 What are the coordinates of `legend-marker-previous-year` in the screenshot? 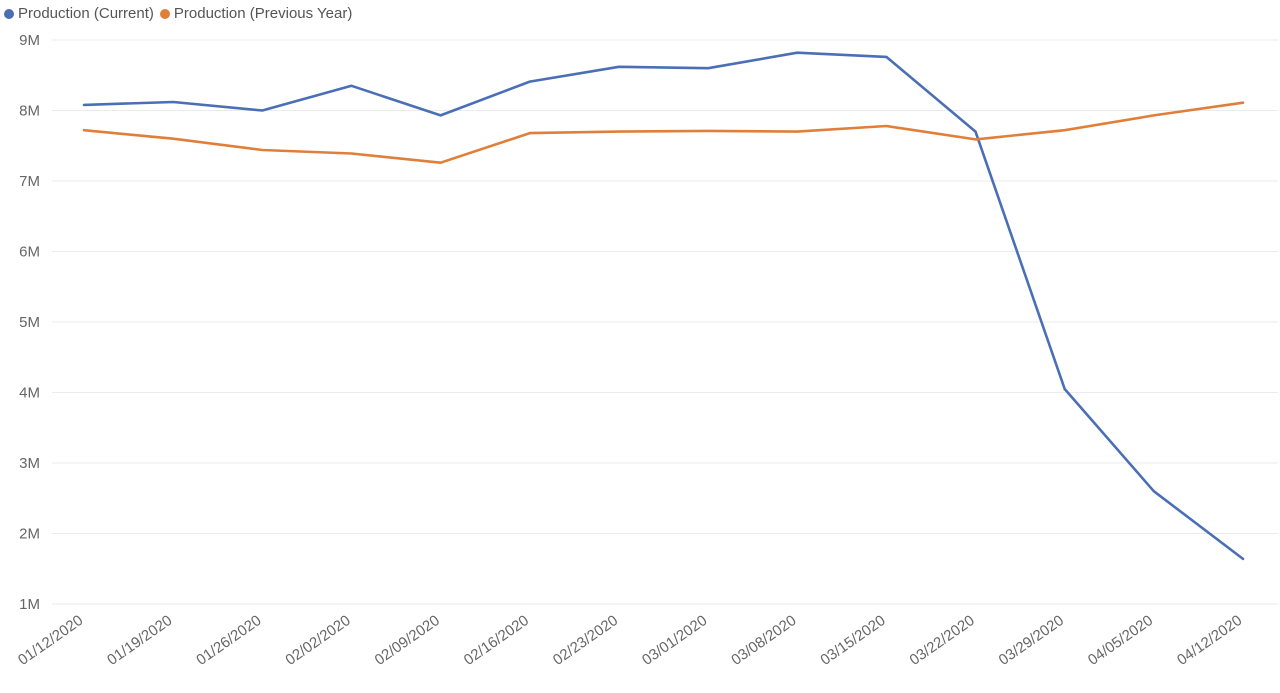 It's located at (164, 13).